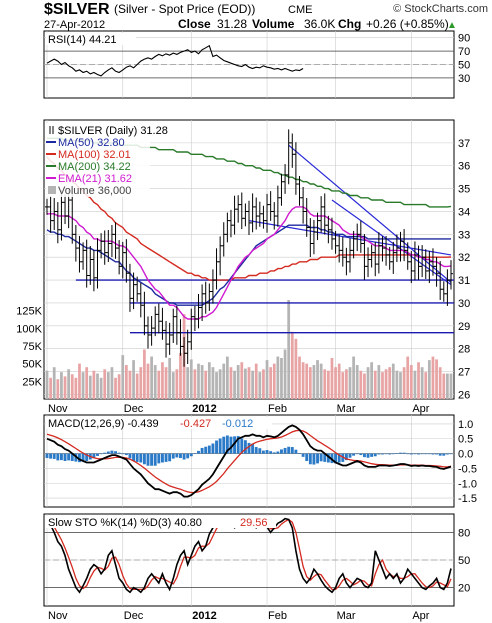 The width and height of the screenshot is (492, 623). I want to click on stochastic-k-line, so click(249, 555).